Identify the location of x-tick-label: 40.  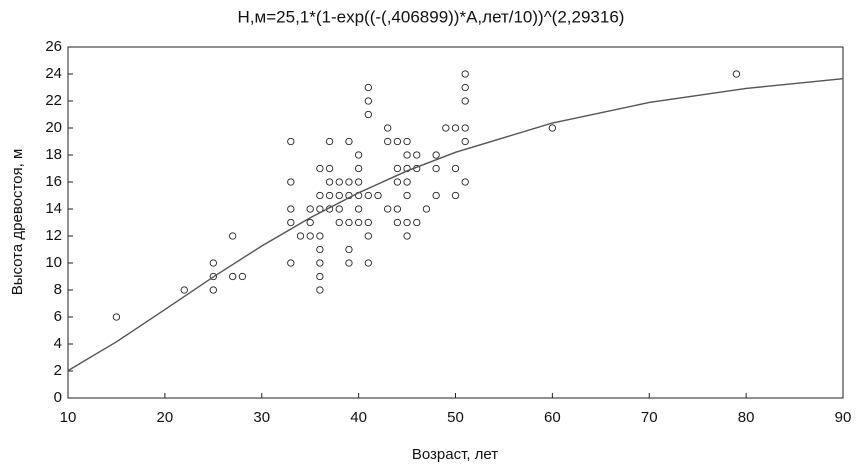
(358, 417).